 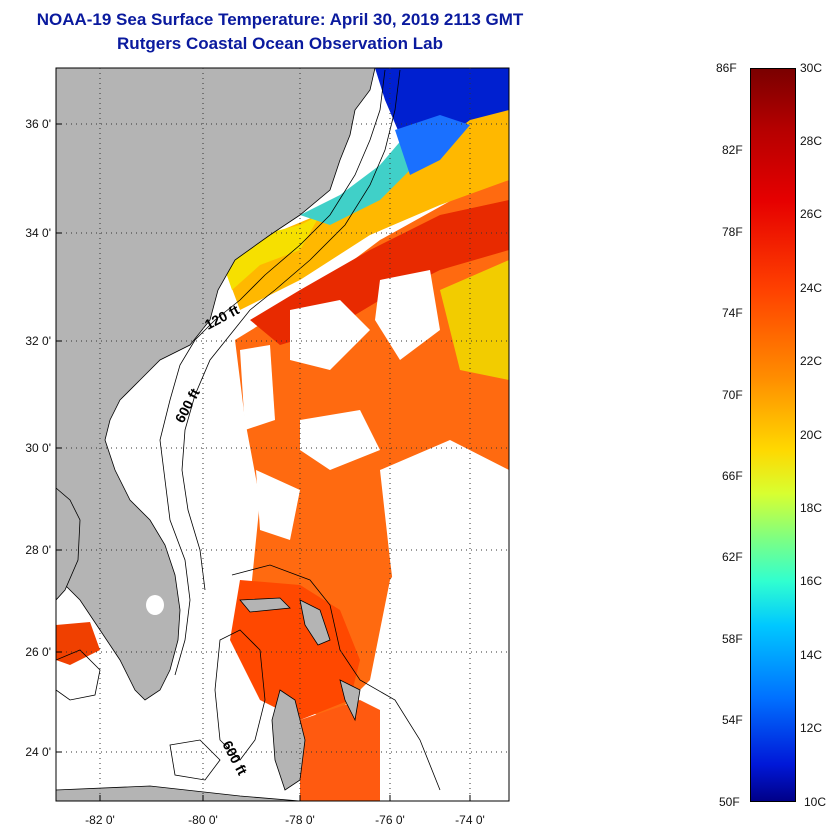 I want to click on gulf-coast-land, so click(x=68, y=544).